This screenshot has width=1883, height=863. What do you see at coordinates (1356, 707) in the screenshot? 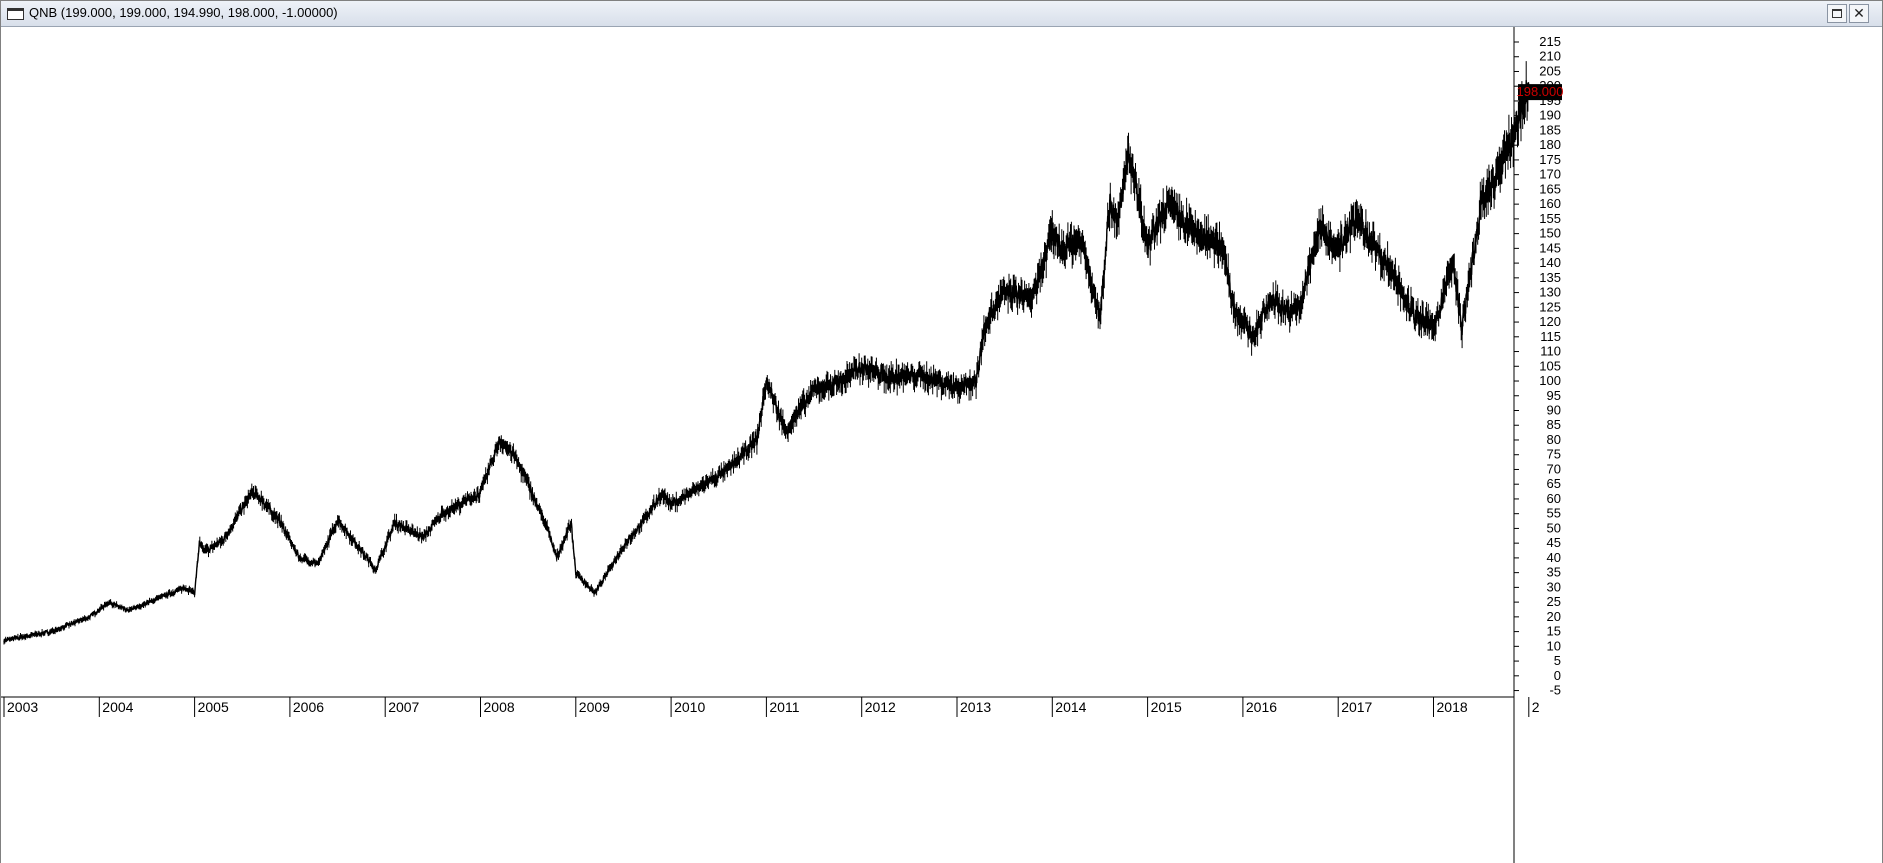
I see `x-tick-label: 2017` at bounding box center [1356, 707].